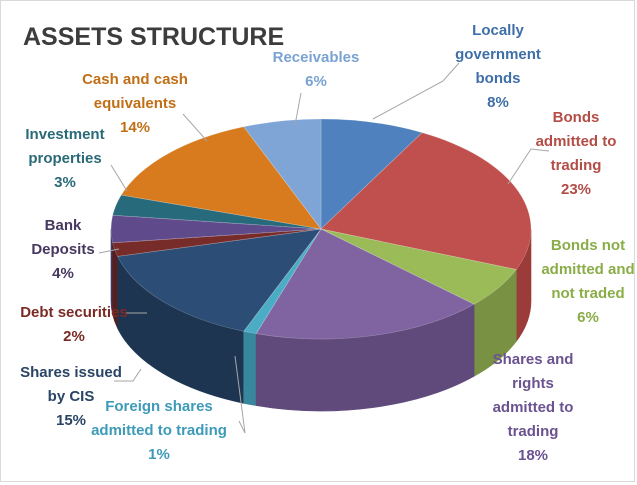 The width and height of the screenshot is (637, 485). What do you see at coordinates (195, 127) in the screenshot?
I see `leader-line-cash-and-cash-equivalents` at bounding box center [195, 127].